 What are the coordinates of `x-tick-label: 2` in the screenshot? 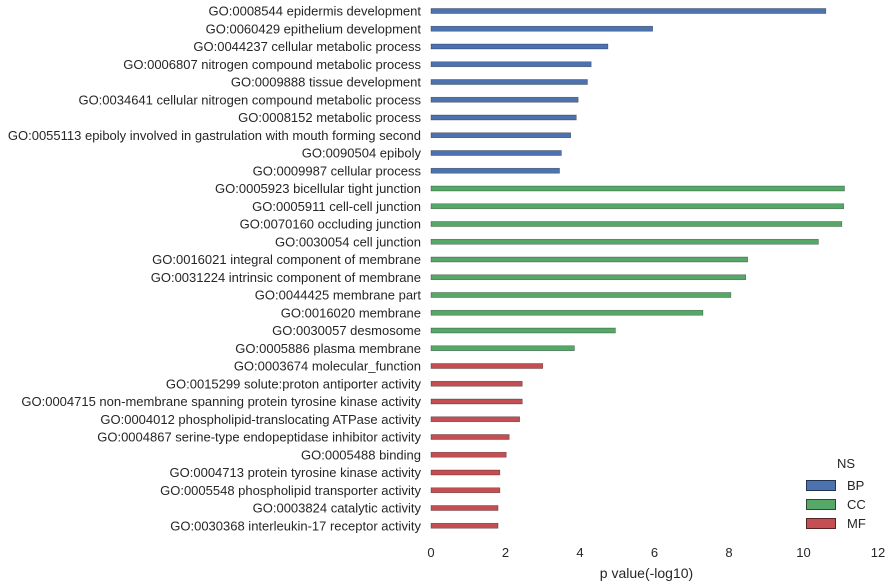 It's located at (505, 552).